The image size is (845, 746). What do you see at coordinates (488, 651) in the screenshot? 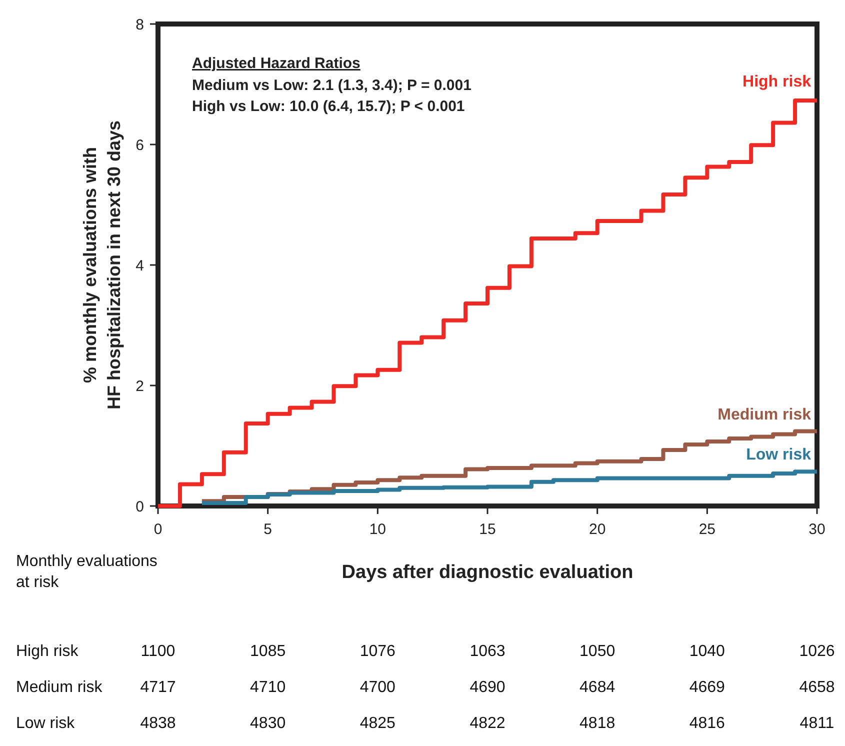
I see `text: 1063` at bounding box center [488, 651].